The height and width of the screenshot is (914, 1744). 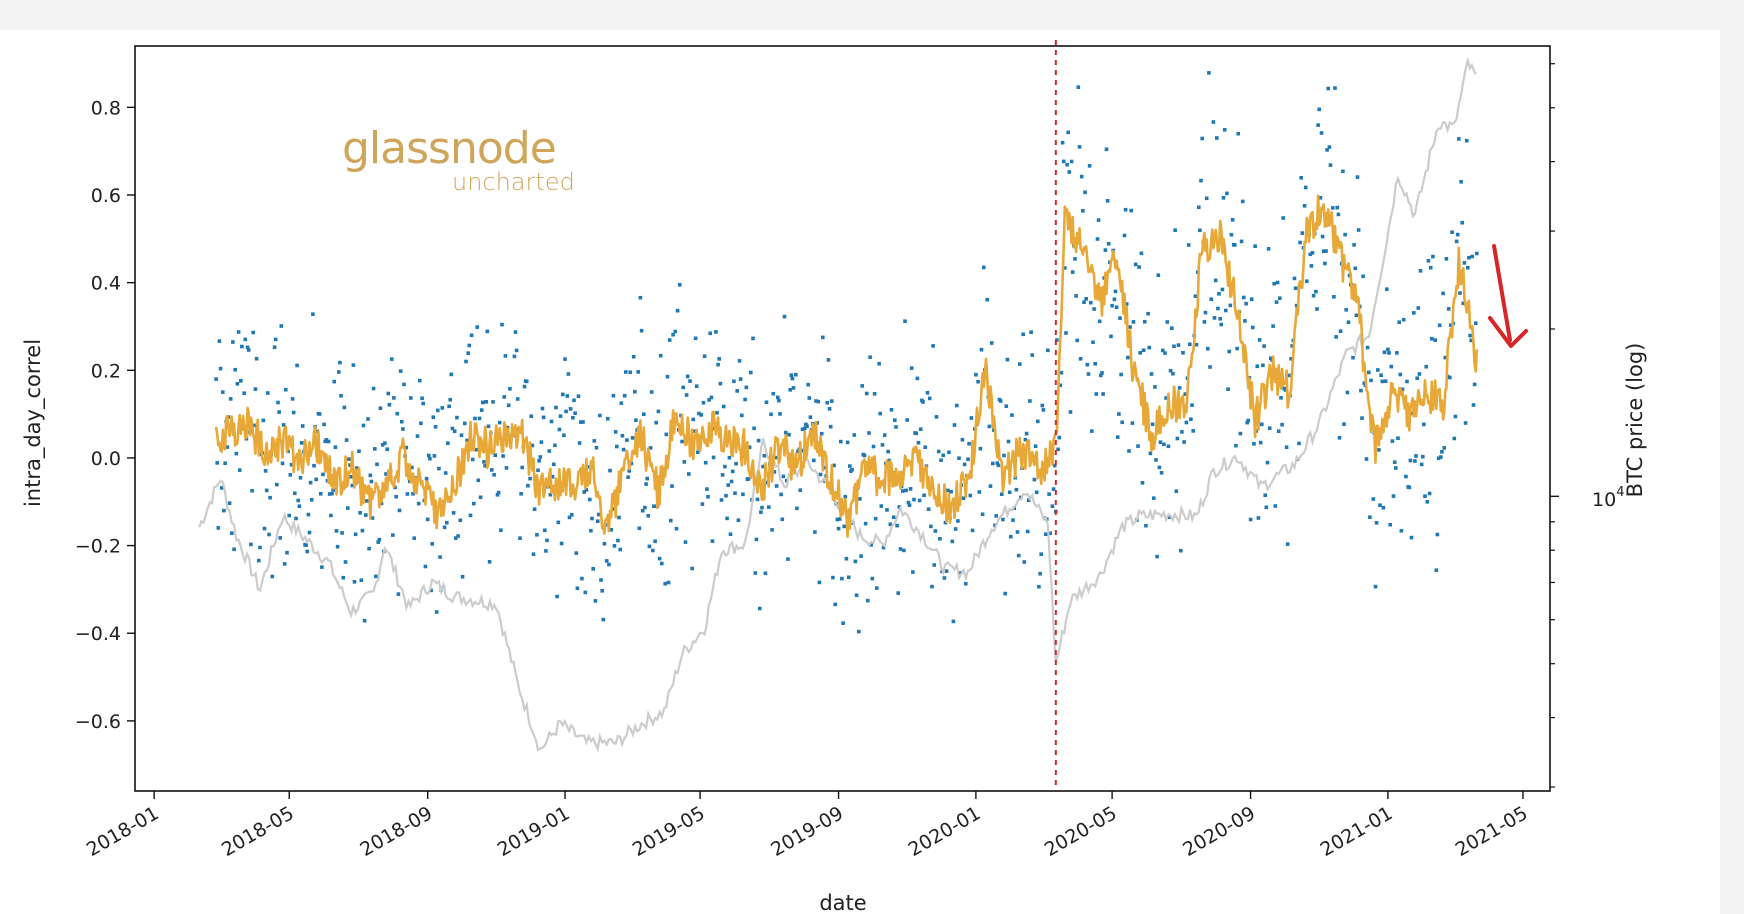 What do you see at coordinates (106, 284) in the screenshot?
I see `y-tick-label: 0.4` at bounding box center [106, 284].